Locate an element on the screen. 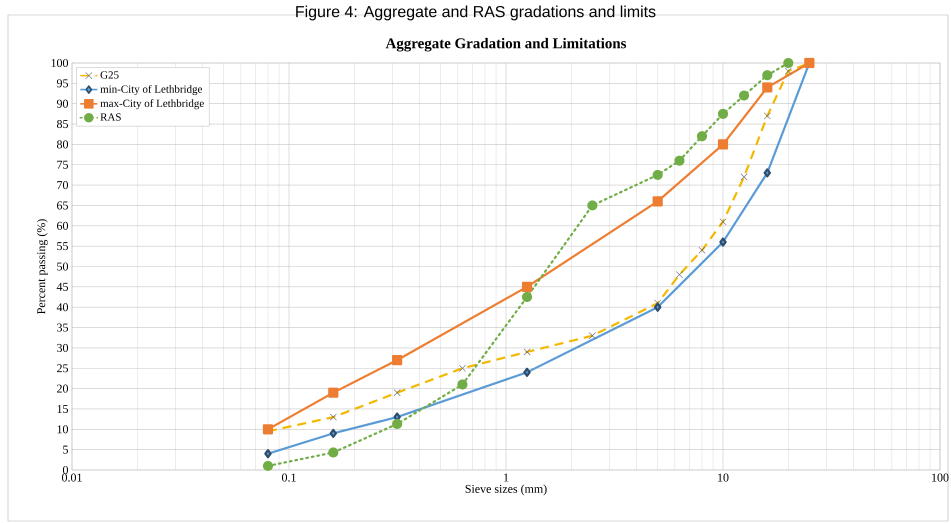 The image size is (951, 523). y-tick-label: 100 is located at coordinates (60, 63).